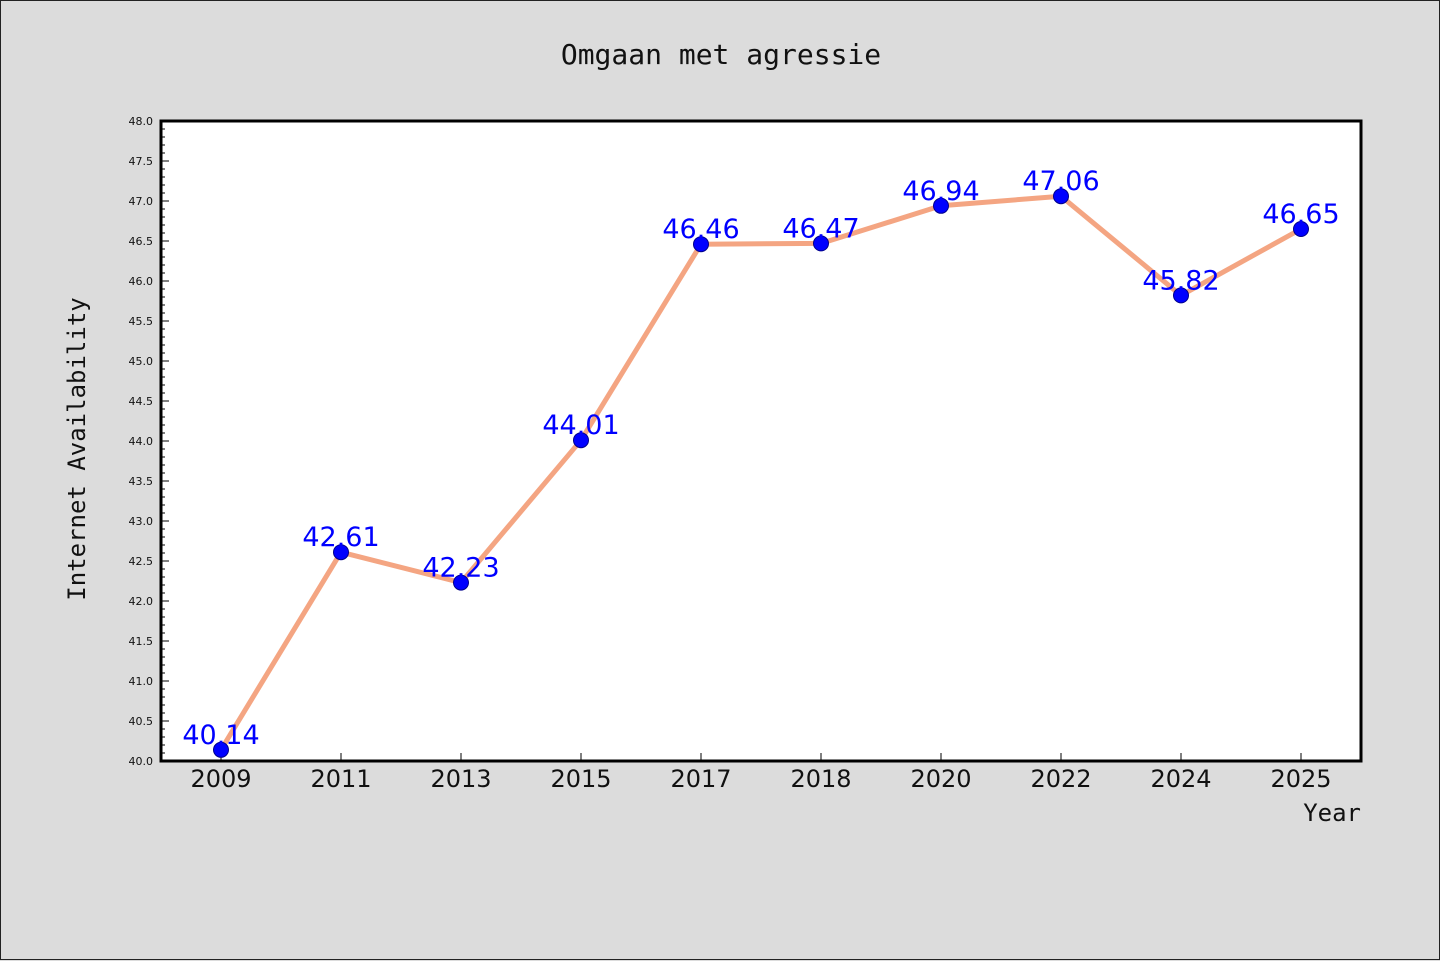 The width and height of the screenshot is (1440, 961). What do you see at coordinates (761, 773) in the screenshot?
I see `x-axis: 2009 2011 2013 2015 2017 2018 2020 2022 2024 2025` at bounding box center [761, 773].